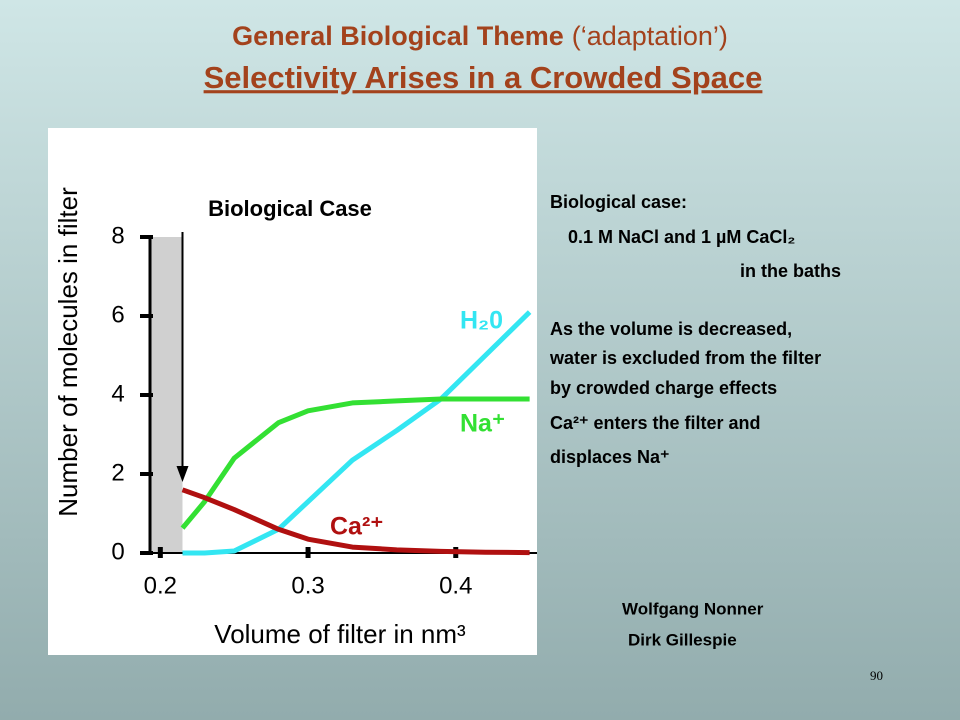  Describe the element at coordinates (671, 329) in the screenshot. I see `note-line: As the volume is decreased,` at that location.